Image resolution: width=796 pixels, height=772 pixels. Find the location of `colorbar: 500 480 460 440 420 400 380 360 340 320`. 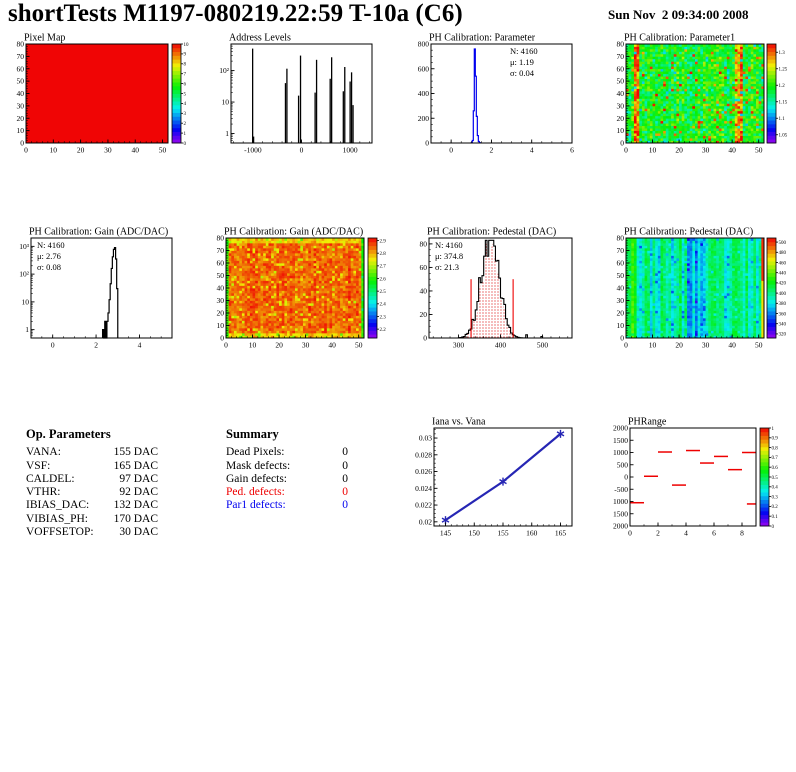

colorbar: 500 480 460 440 420 400 380 360 340 320 is located at coordinates (776, 288).